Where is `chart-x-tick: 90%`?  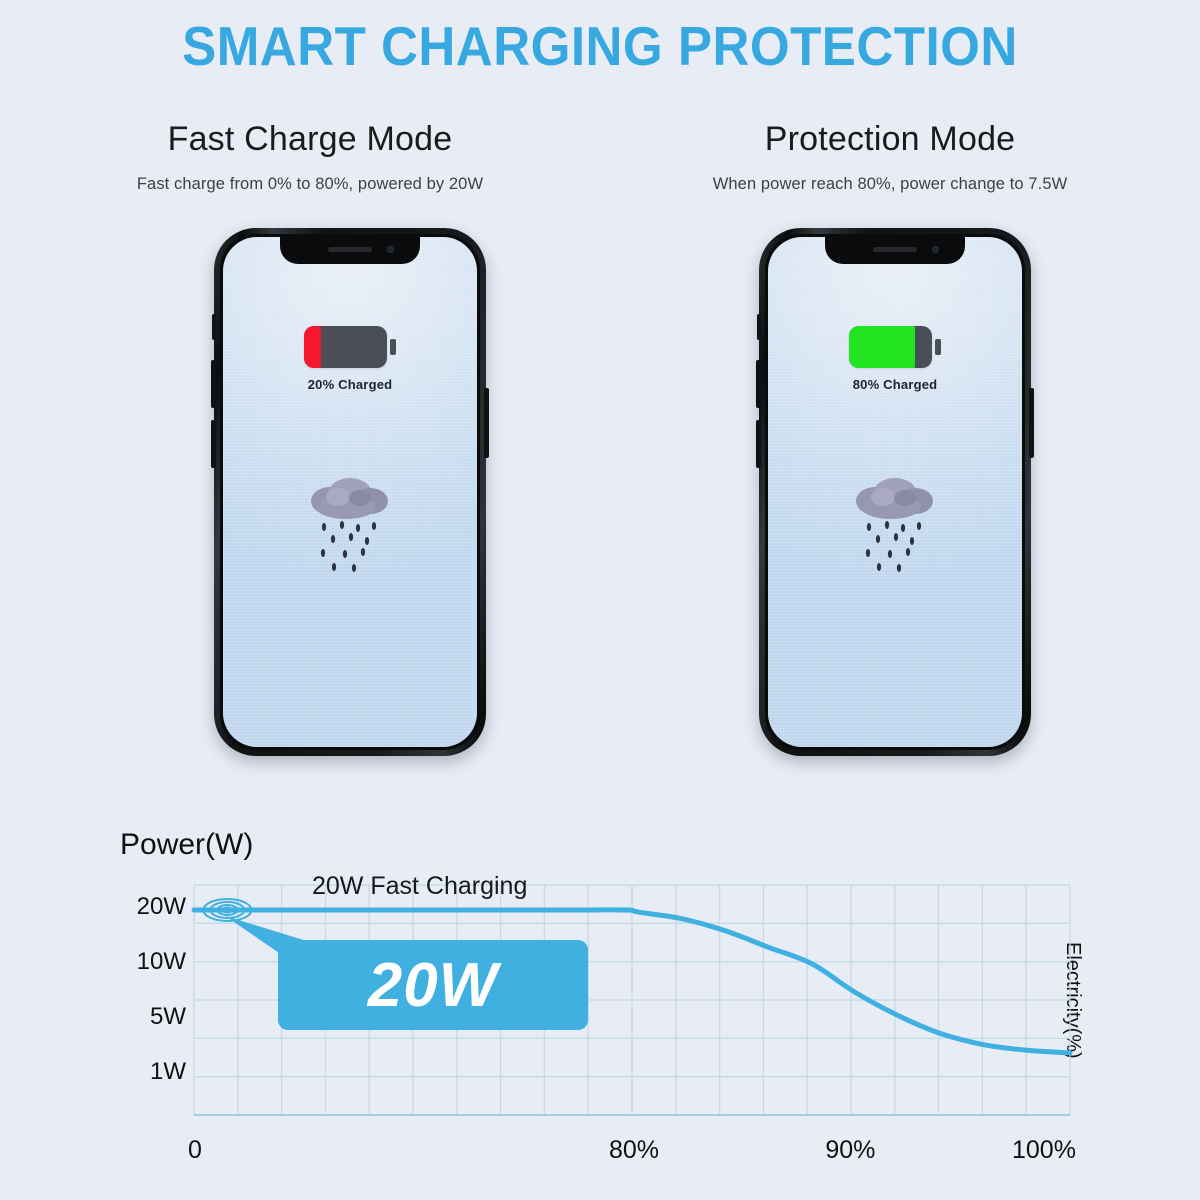
chart-x-tick: 90% is located at coordinates (850, 1150).